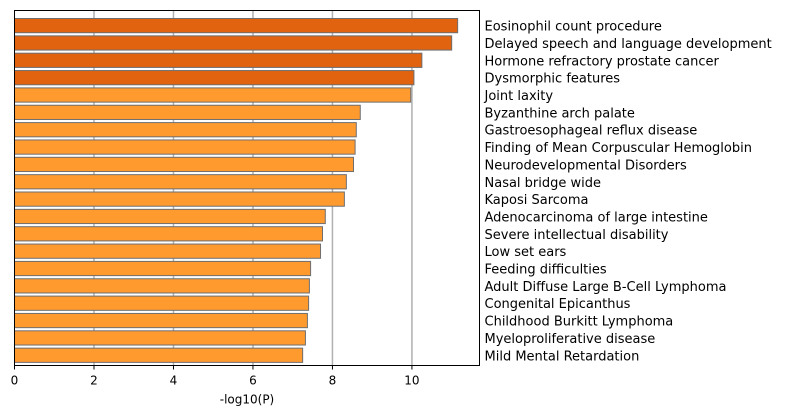 This screenshot has width=801, height=417. I want to click on x-tick-label: 10, so click(411, 381).